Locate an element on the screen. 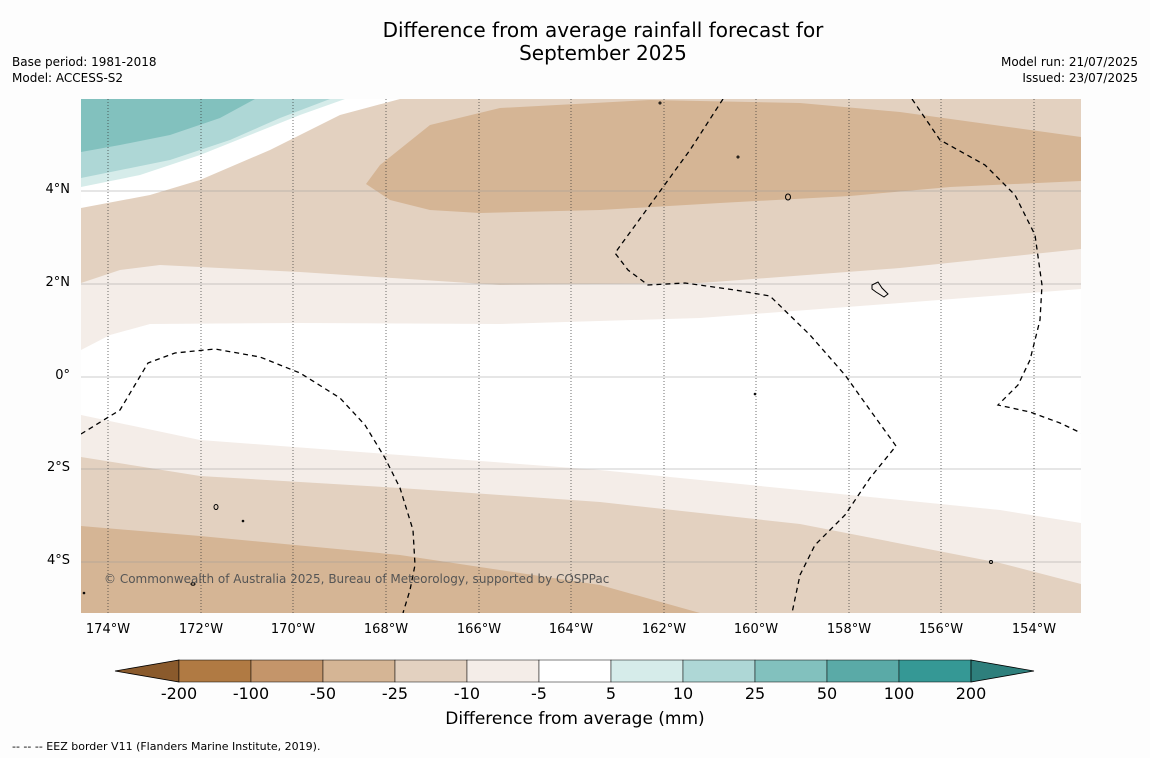 The height and width of the screenshot is (758, 1150). band-south-dark is located at coordinates (390, 569).